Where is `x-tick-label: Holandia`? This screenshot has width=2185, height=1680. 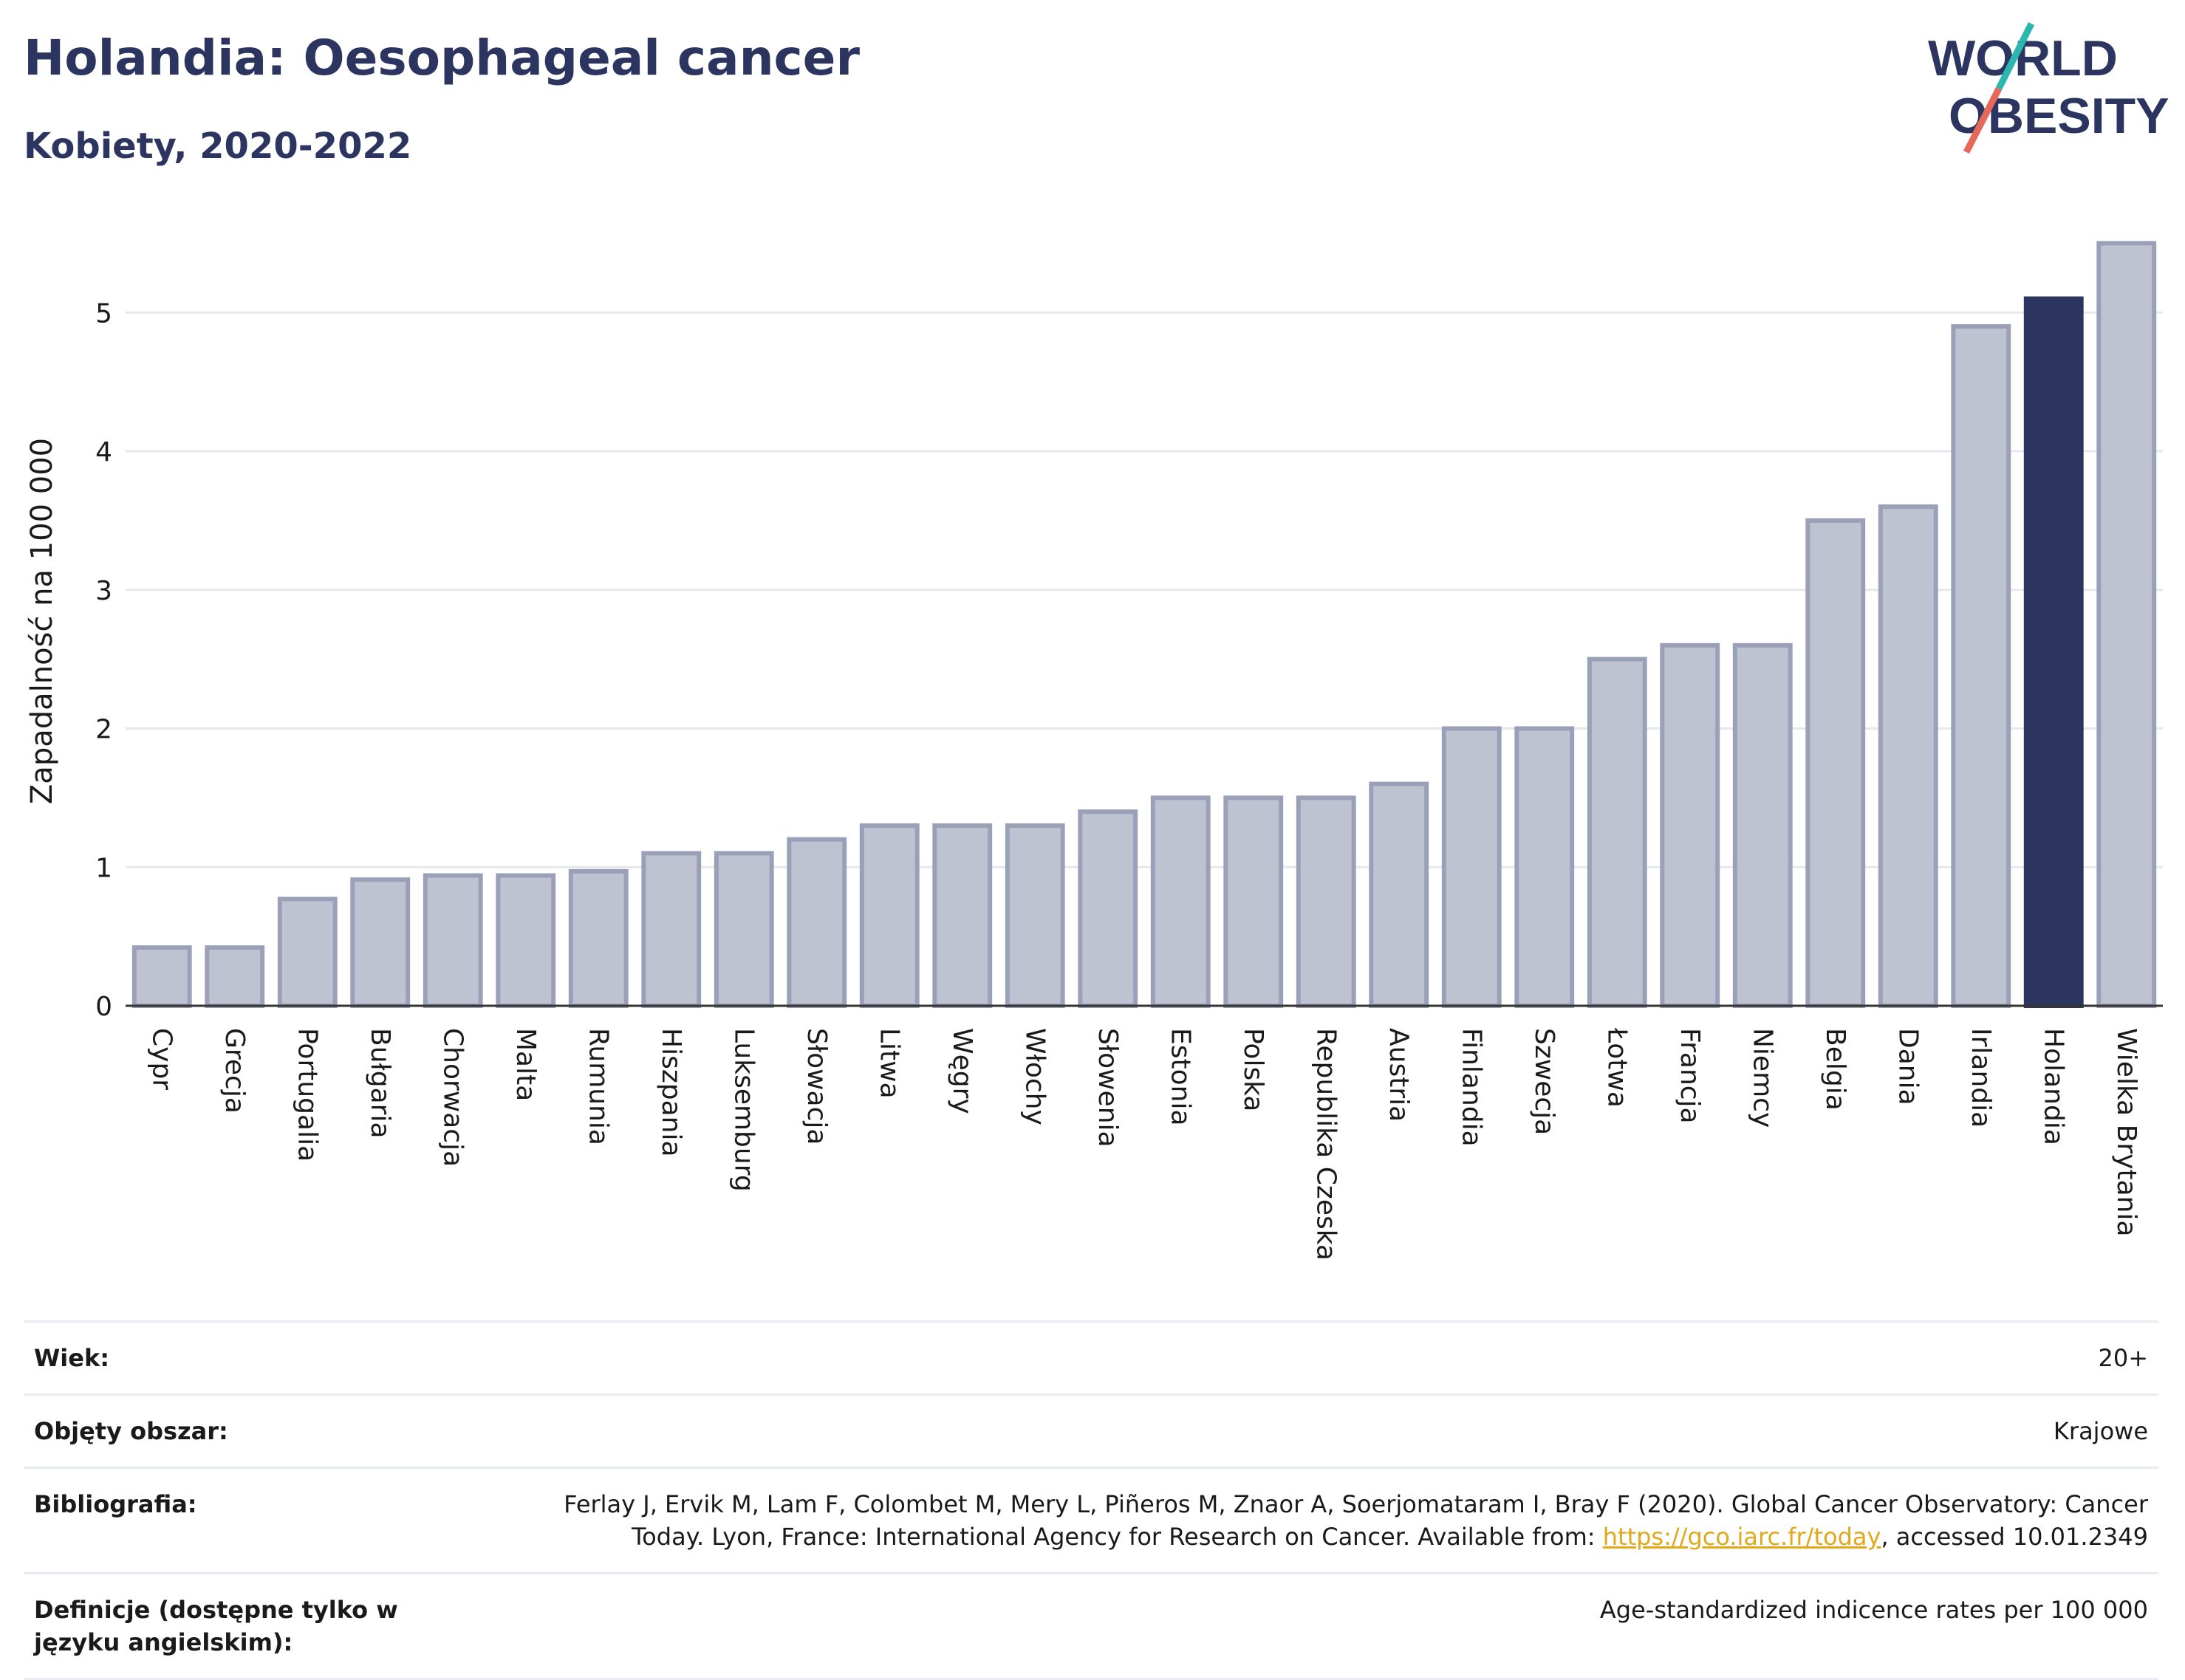 x-tick-label: Holandia is located at coordinates (2053, 1087).